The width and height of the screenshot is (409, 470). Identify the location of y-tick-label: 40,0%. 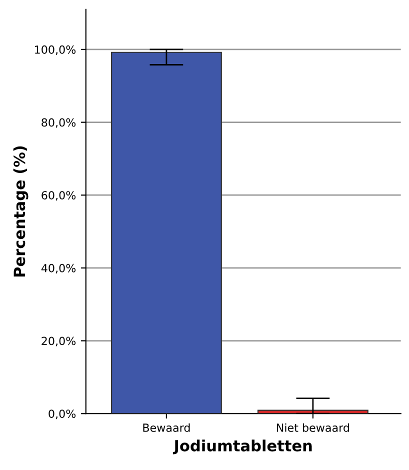
(58, 269).